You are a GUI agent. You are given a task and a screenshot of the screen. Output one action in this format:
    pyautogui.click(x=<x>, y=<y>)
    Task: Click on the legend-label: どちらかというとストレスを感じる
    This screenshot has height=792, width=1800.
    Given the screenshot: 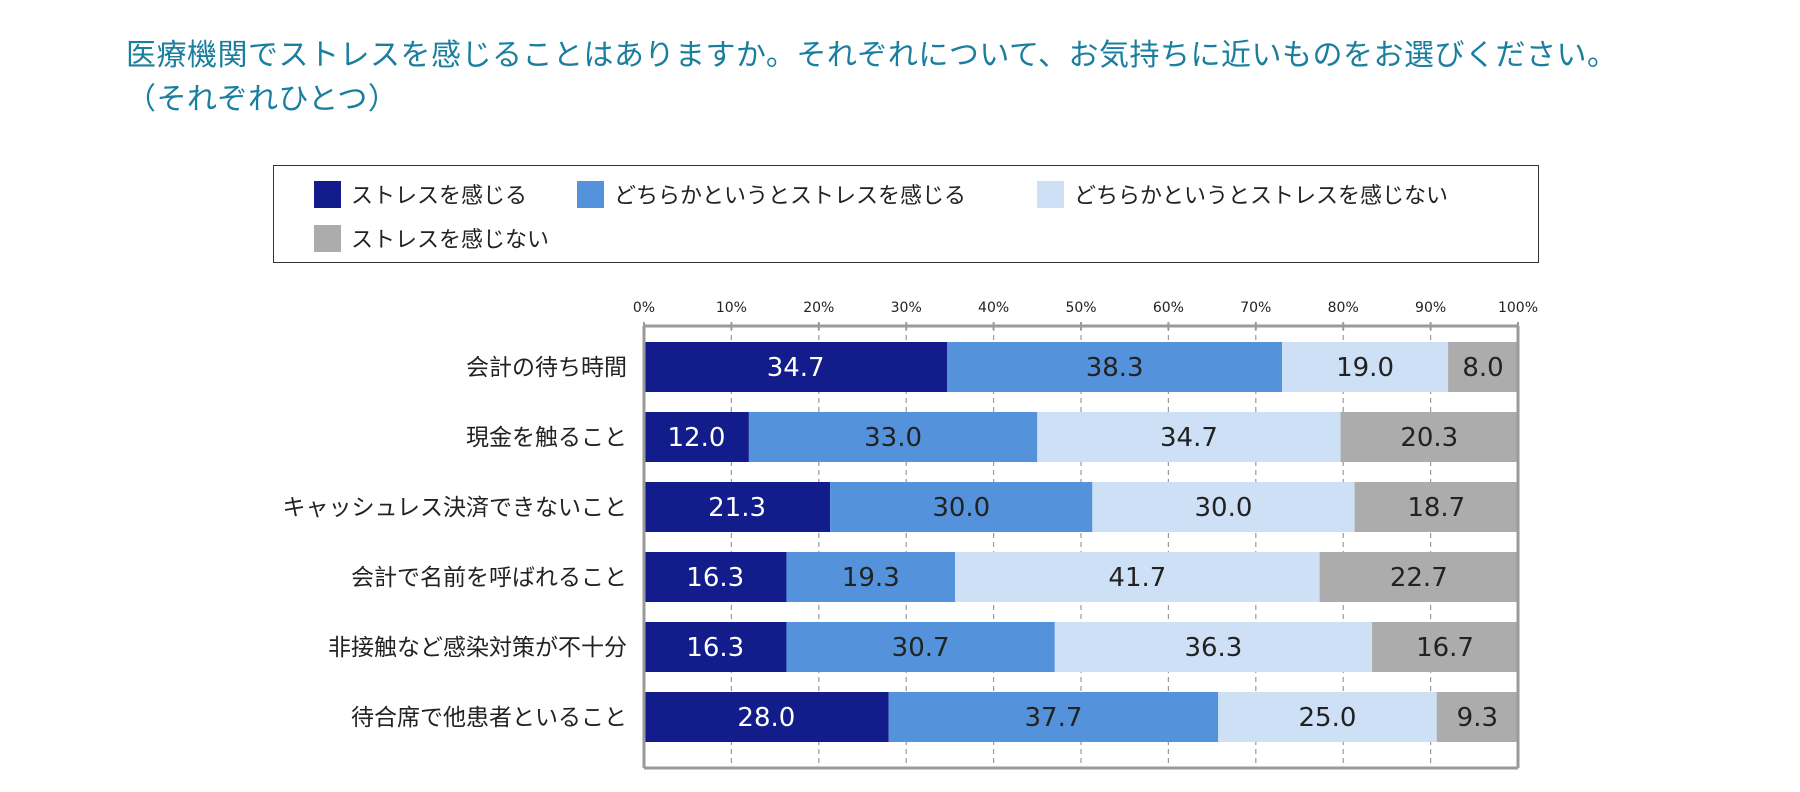 What is the action you would take?
    pyautogui.click(x=790, y=196)
    